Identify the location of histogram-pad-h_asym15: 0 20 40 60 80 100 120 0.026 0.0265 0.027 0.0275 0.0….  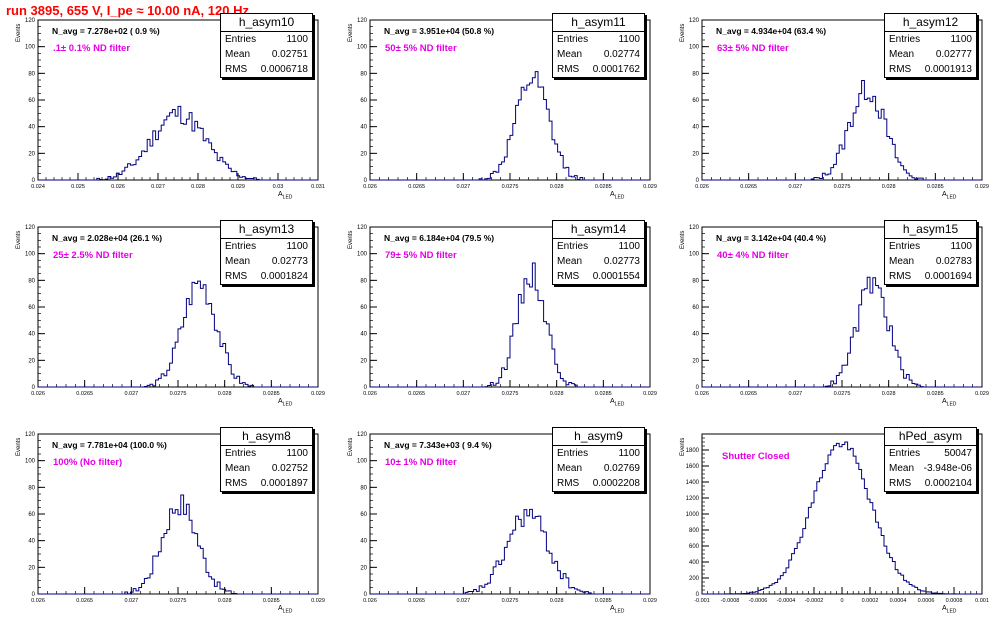
(830, 310).